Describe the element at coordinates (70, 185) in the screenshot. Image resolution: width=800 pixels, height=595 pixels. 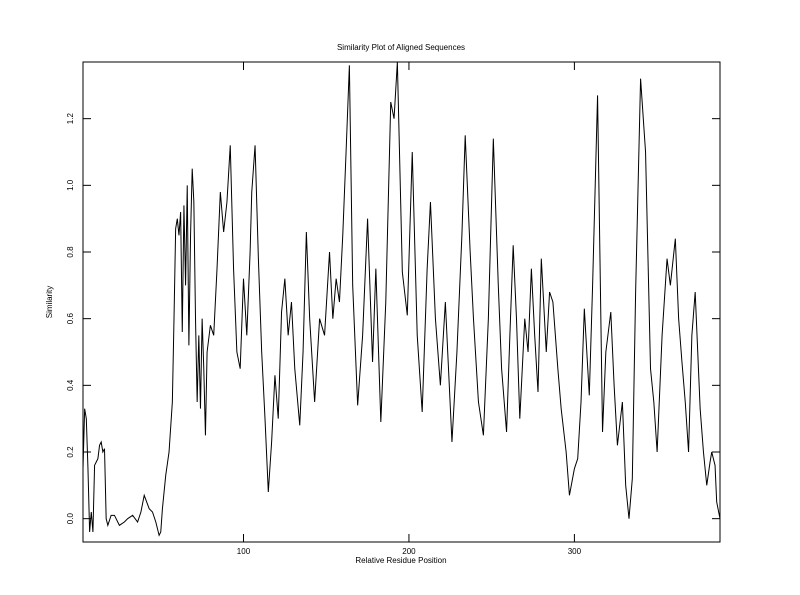
I see `y-tick-label: 1.0` at that location.